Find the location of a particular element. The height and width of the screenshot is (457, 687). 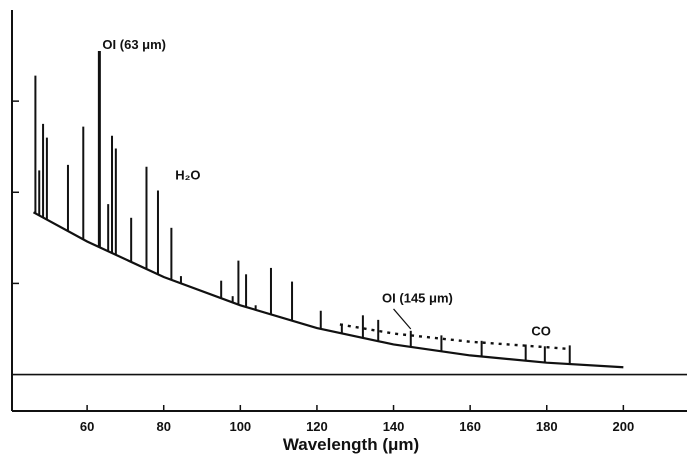

x-axis-label: Wavelength (μm) is located at coordinates (351, 444).